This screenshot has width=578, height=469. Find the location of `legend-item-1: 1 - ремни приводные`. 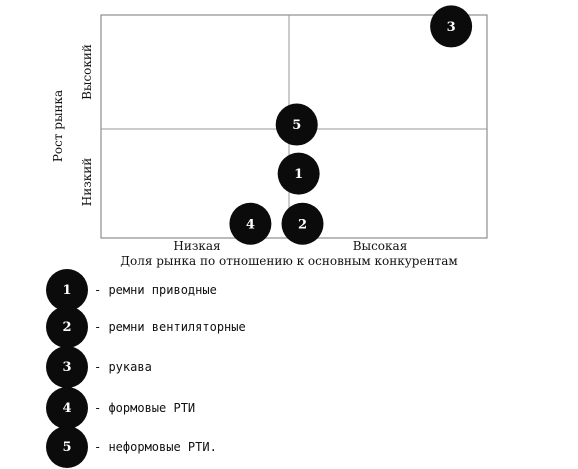

legend-item-1: 1 - ремни приводные is located at coordinates (131, 290).